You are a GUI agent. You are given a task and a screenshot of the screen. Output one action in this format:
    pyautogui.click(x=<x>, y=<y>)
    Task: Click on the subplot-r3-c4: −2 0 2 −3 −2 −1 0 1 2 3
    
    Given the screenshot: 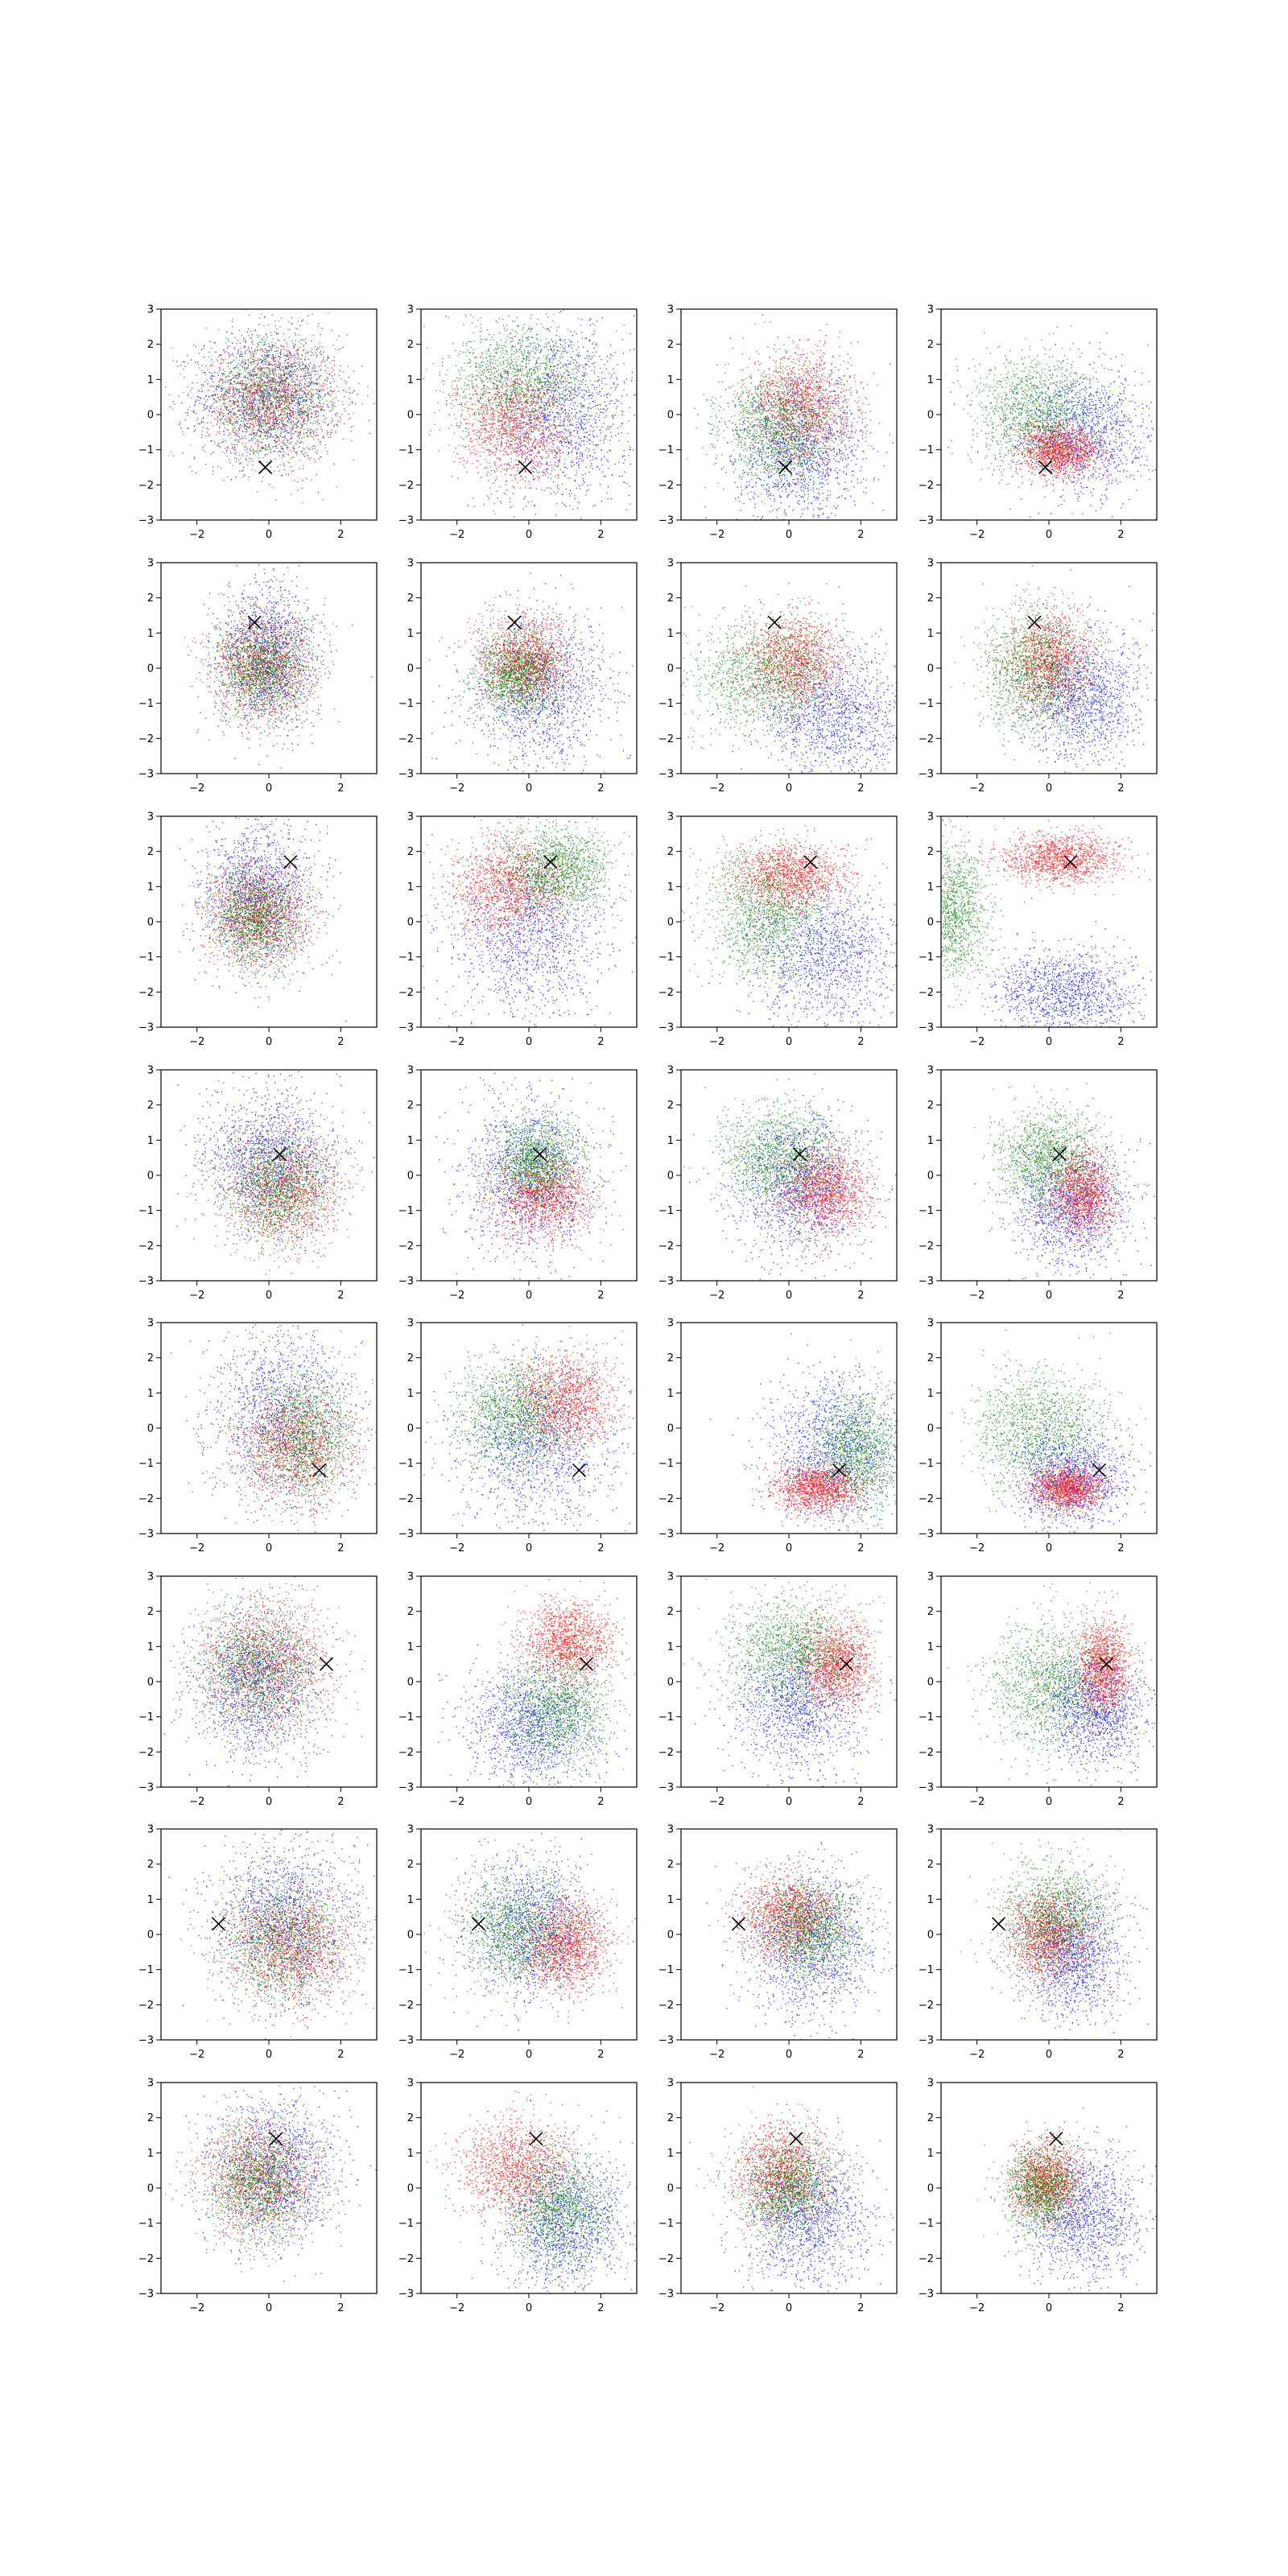 What is the action you would take?
    pyautogui.click(x=1038, y=929)
    